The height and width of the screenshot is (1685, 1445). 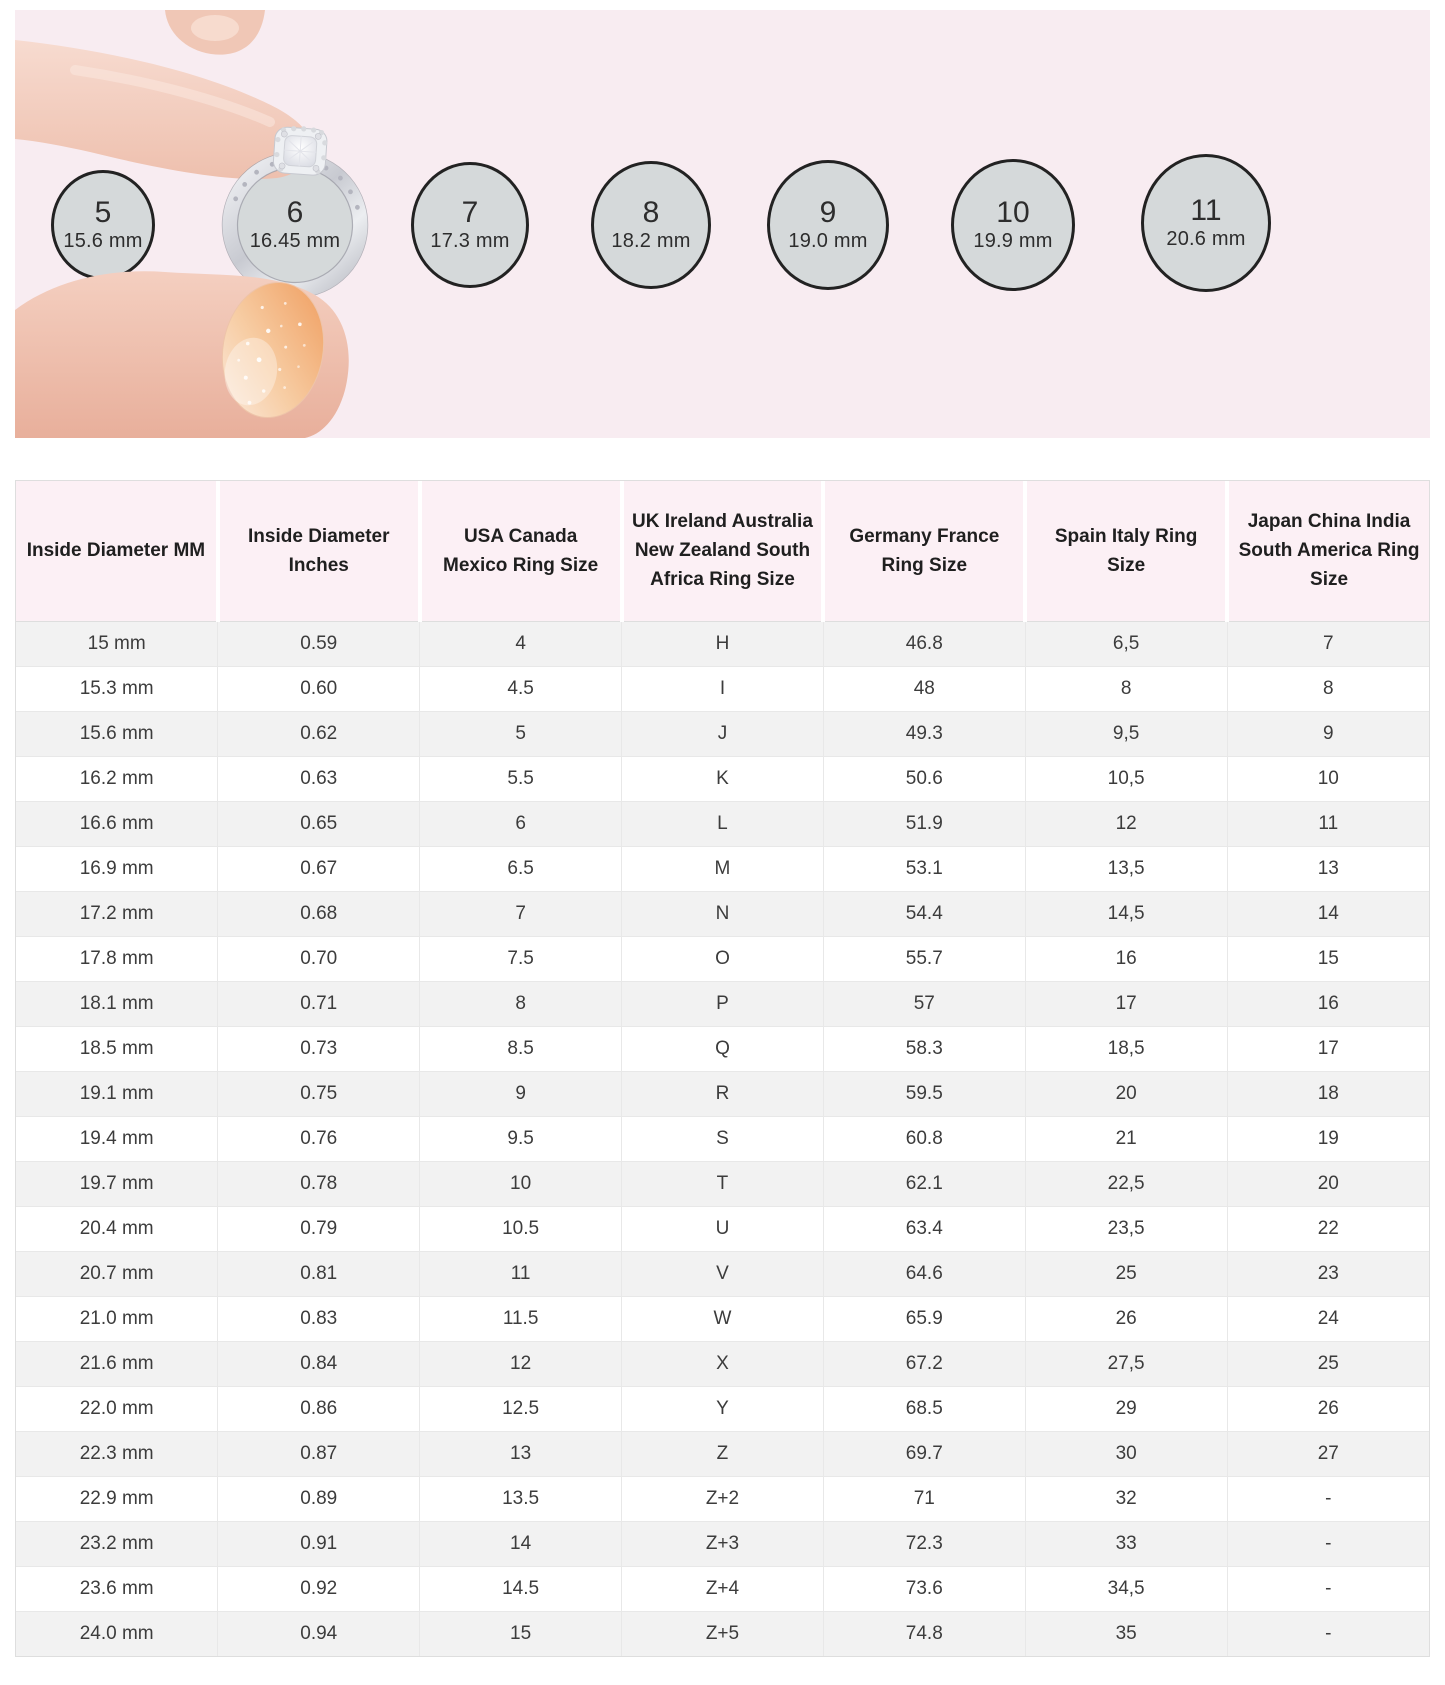 I want to click on table-cell: 13.5, so click(x=520, y=1498).